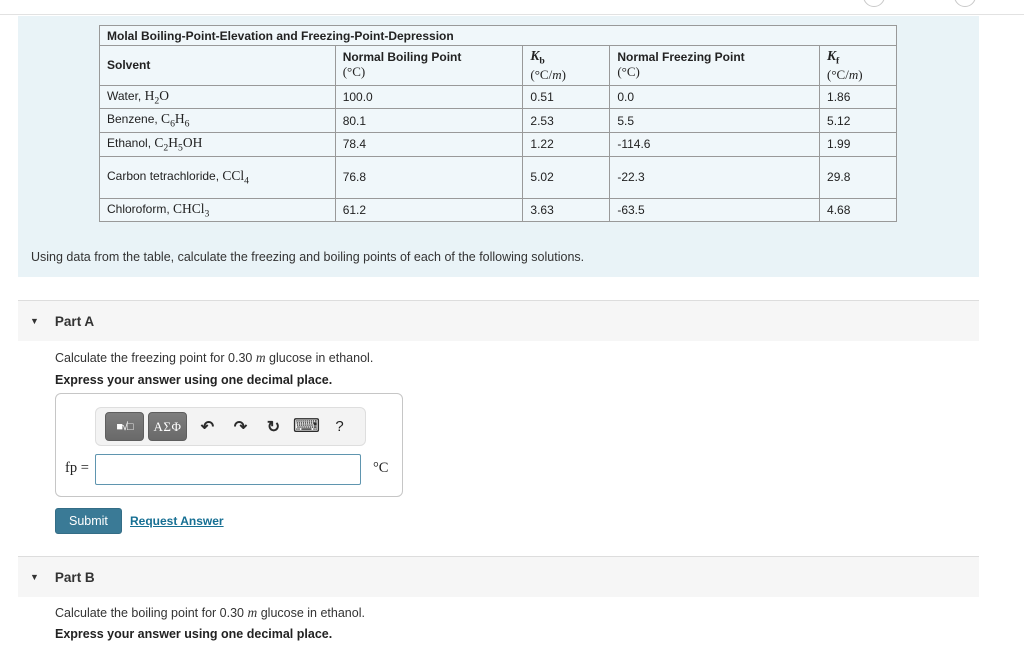  I want to click on submit-button: Submit, so click(88, 521).